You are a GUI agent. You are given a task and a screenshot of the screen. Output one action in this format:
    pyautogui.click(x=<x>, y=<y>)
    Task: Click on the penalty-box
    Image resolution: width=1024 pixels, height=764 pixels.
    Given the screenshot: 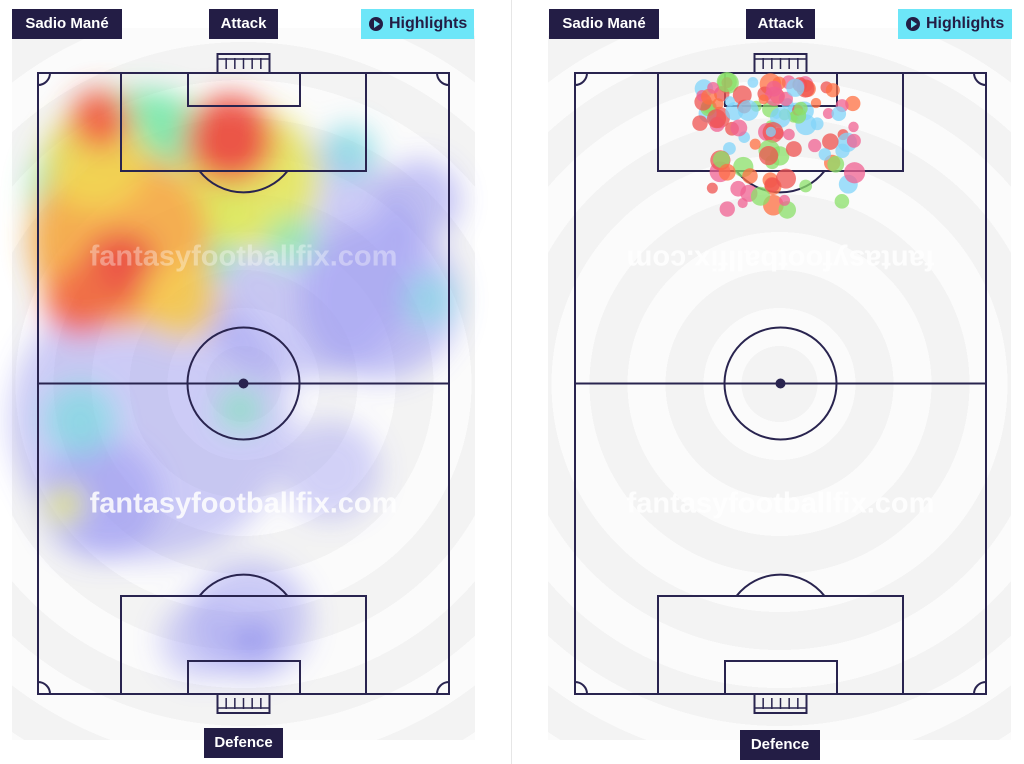 What is the action you would take?
    pyautogui.click(x=780, y=645)
    